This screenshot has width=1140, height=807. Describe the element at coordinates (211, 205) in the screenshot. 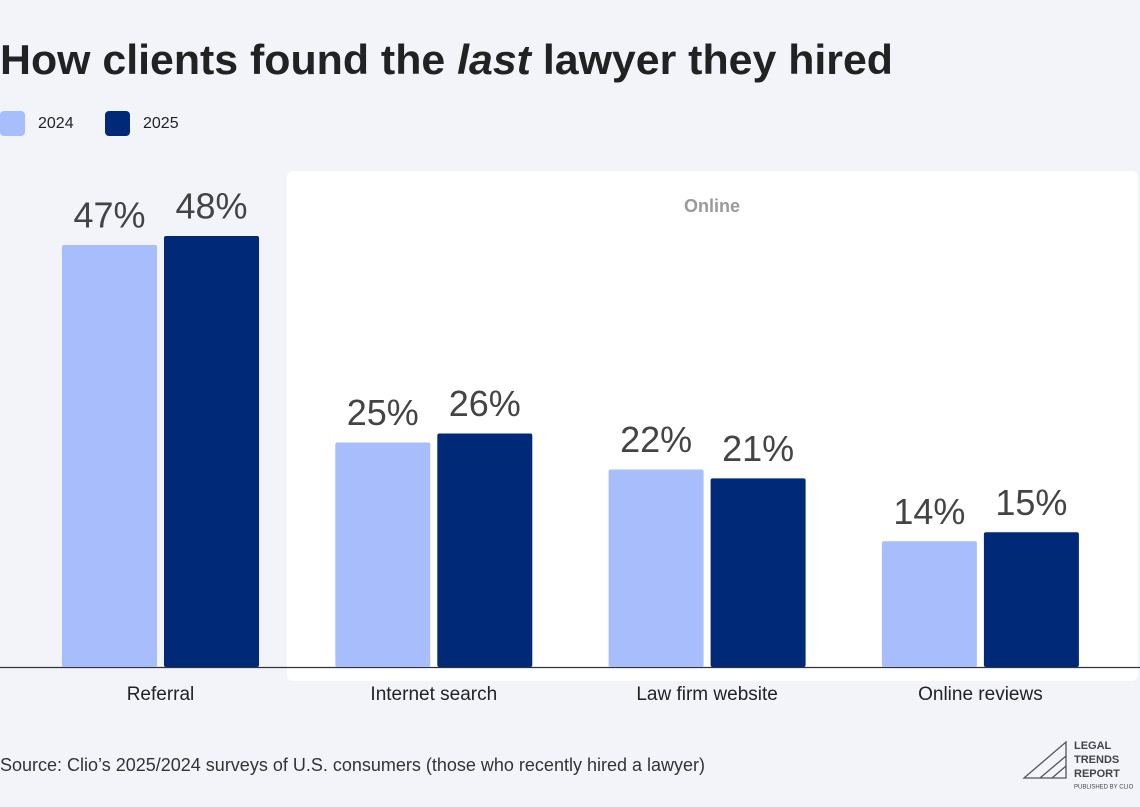

I see `value-label: 48%` at that location.